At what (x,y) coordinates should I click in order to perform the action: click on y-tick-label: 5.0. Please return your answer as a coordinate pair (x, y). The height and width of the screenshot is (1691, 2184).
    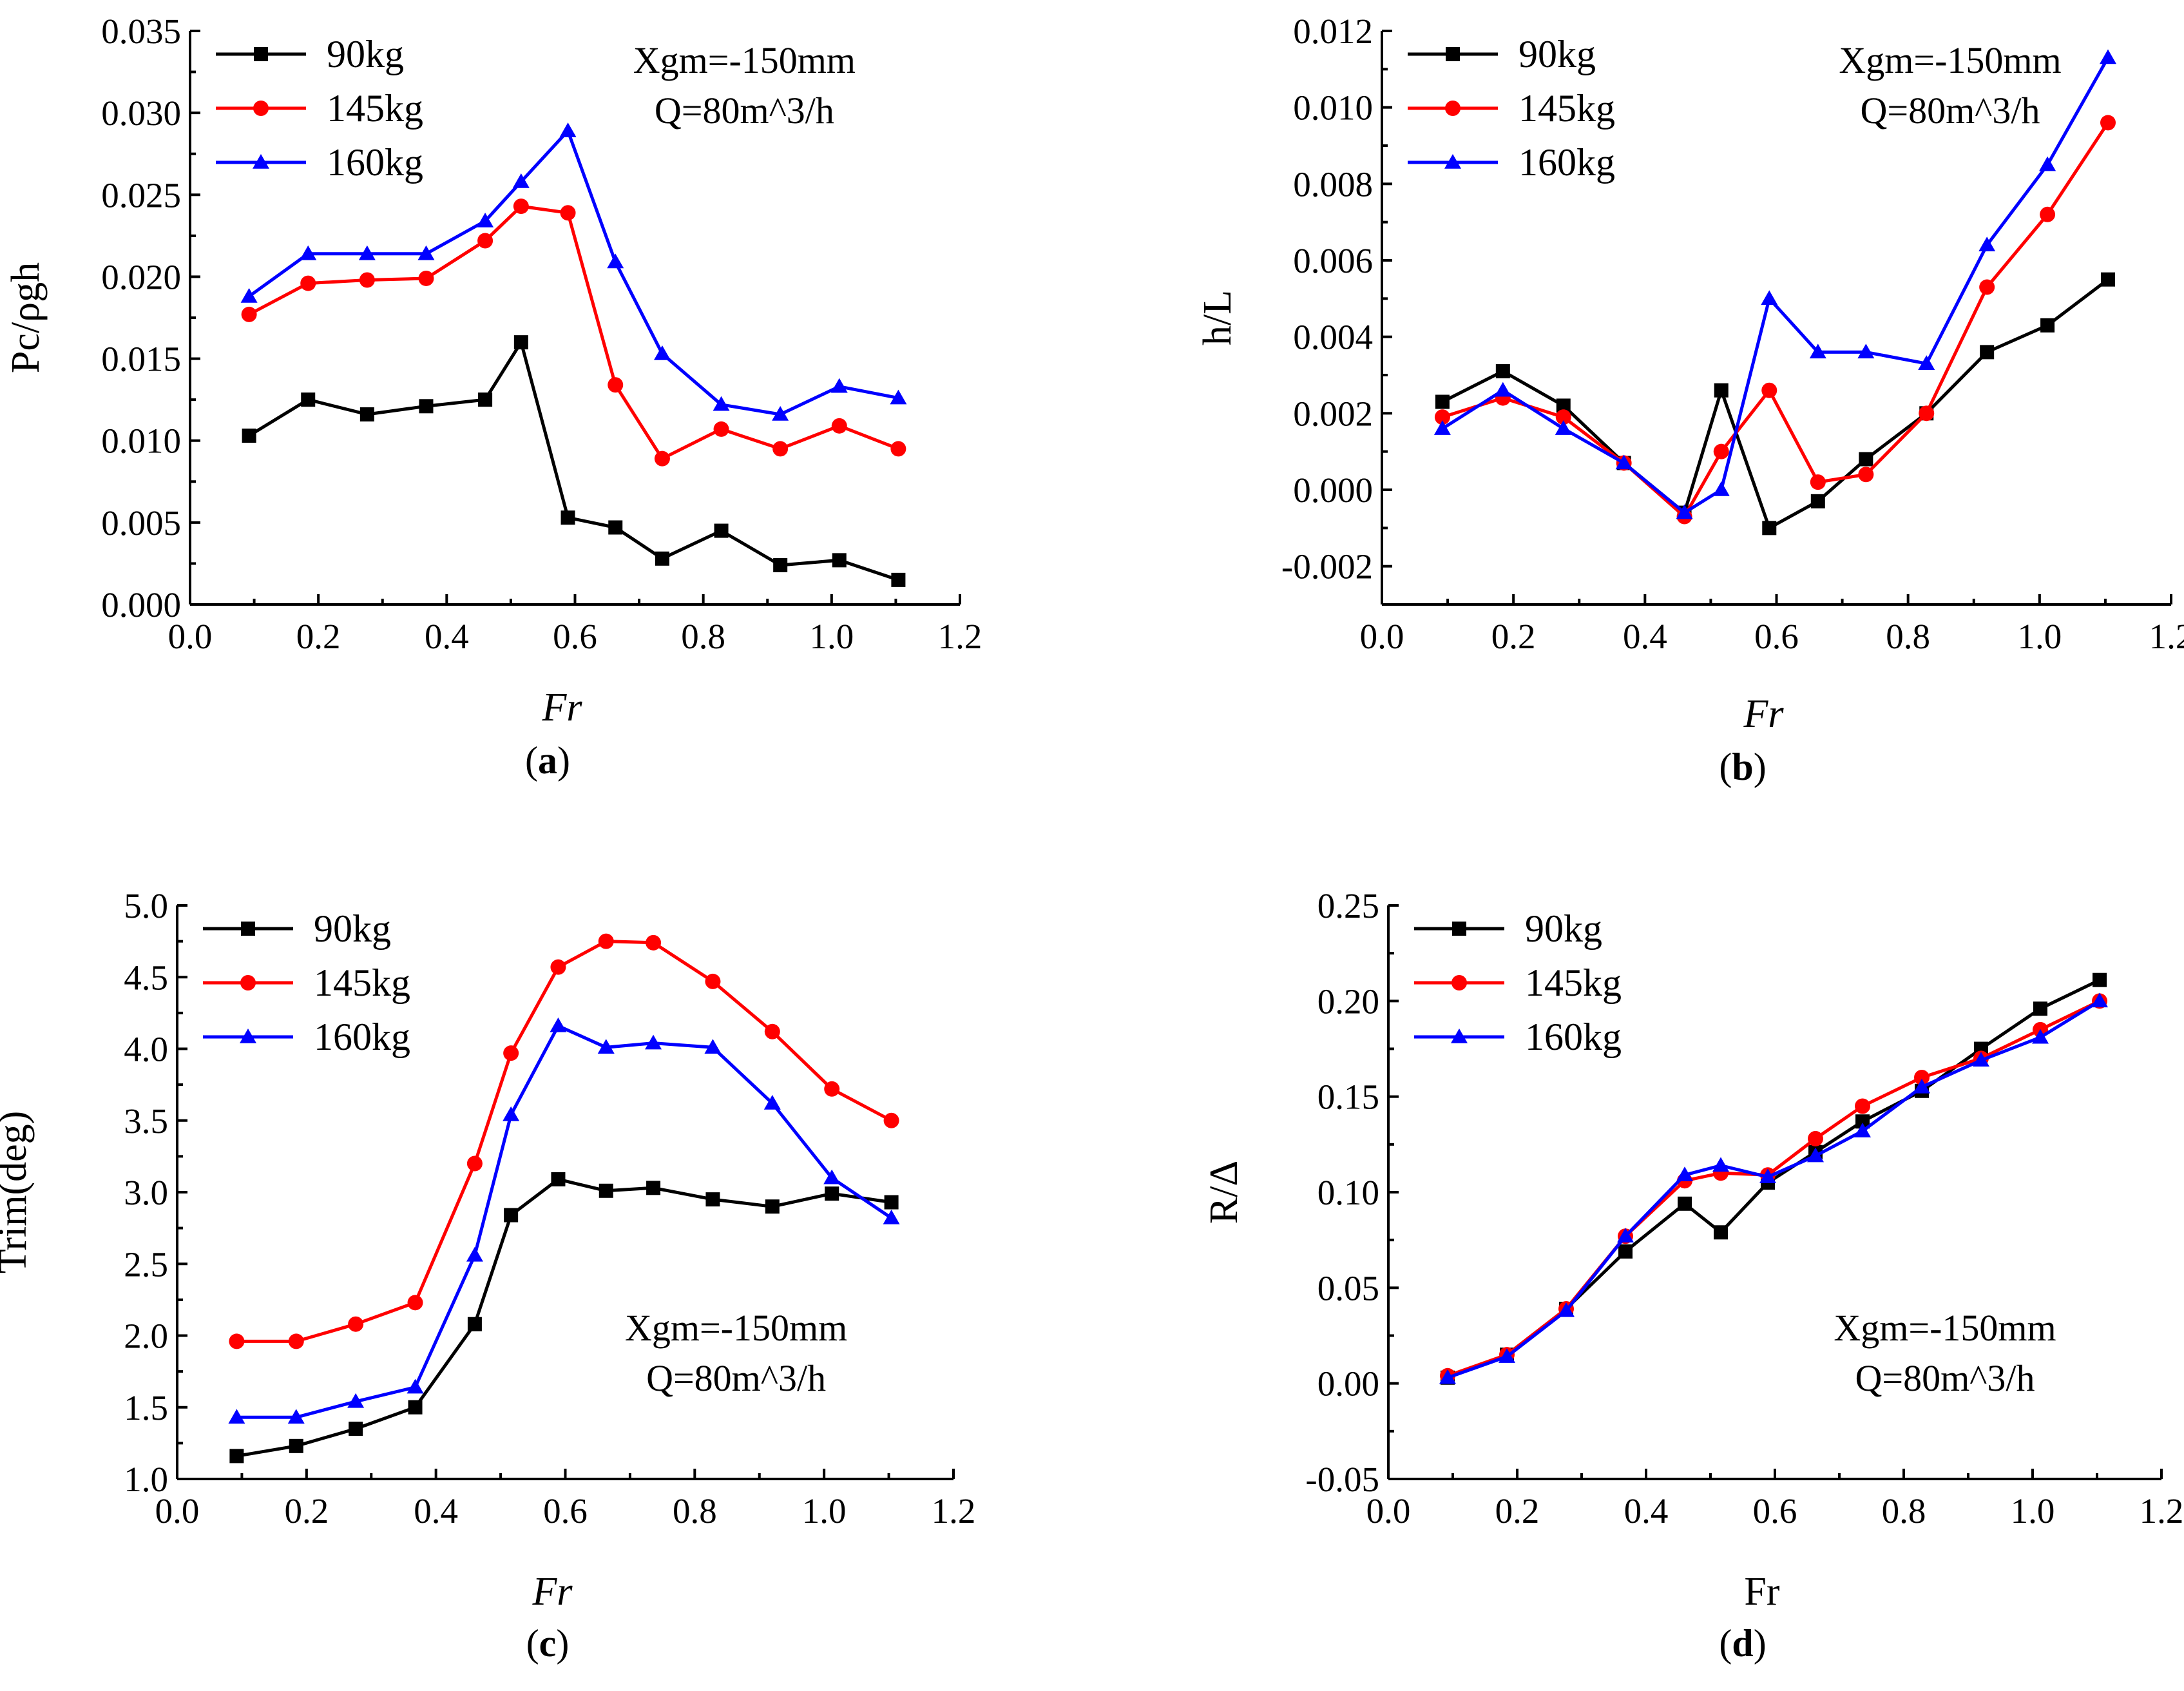
    Looking at the image, I should click on (146, 905).